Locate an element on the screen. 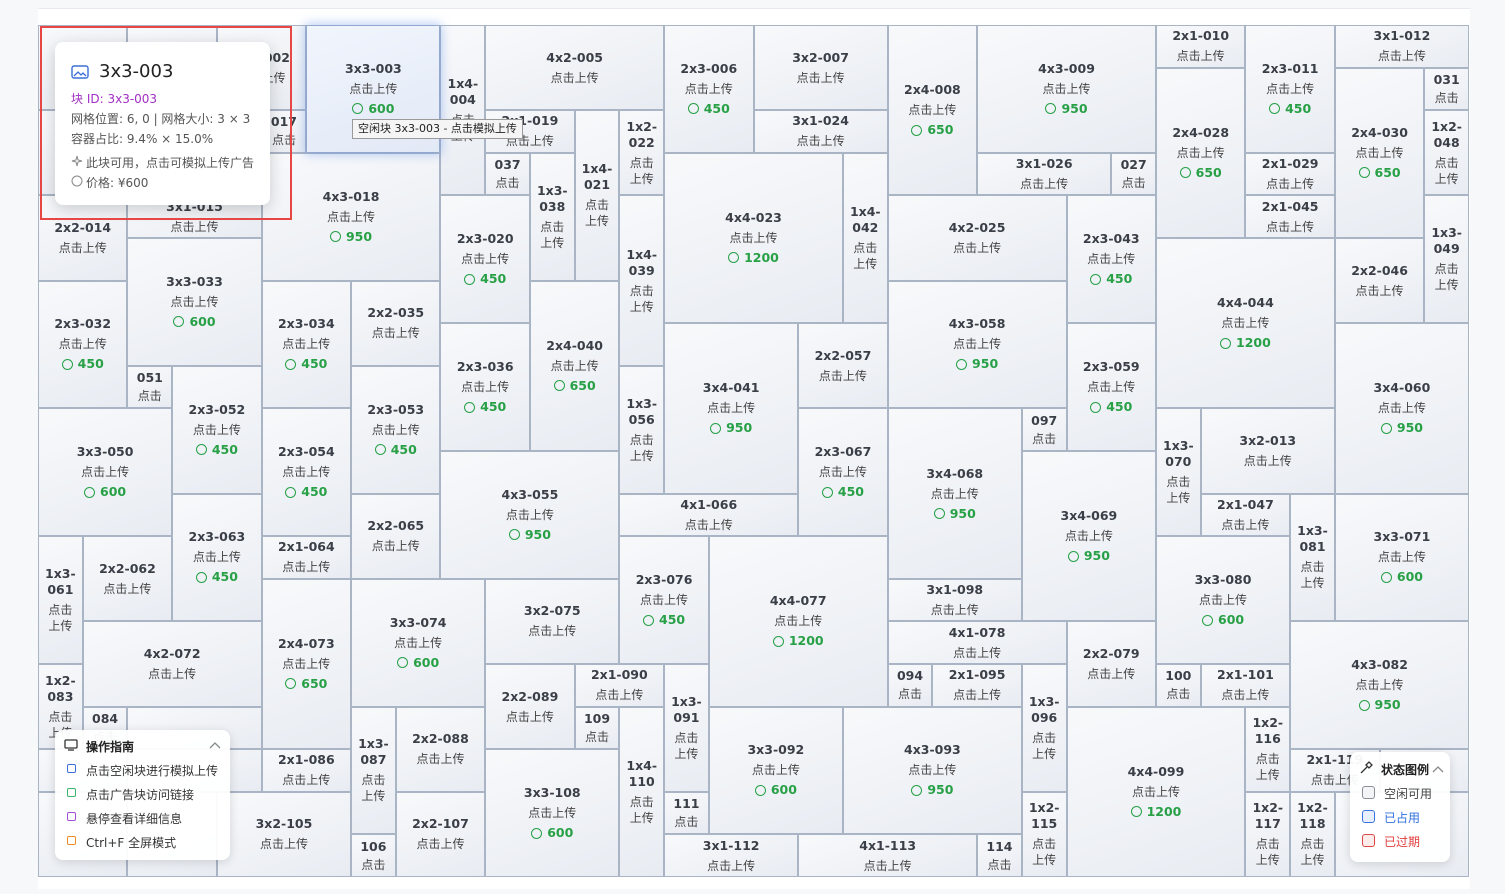 The image size is (1505, 894). grid-block: 2x3-036 点击上传 450 is located at coordinates (485, 387).